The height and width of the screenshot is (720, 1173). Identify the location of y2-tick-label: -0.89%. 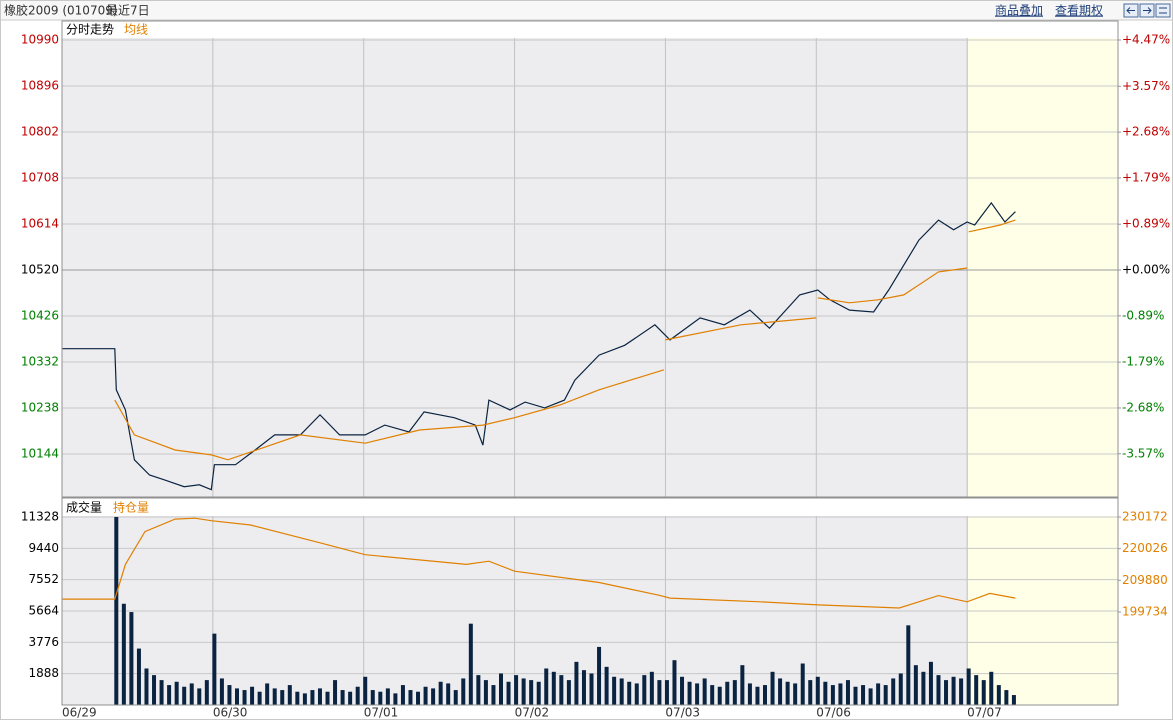
(1143, 315).